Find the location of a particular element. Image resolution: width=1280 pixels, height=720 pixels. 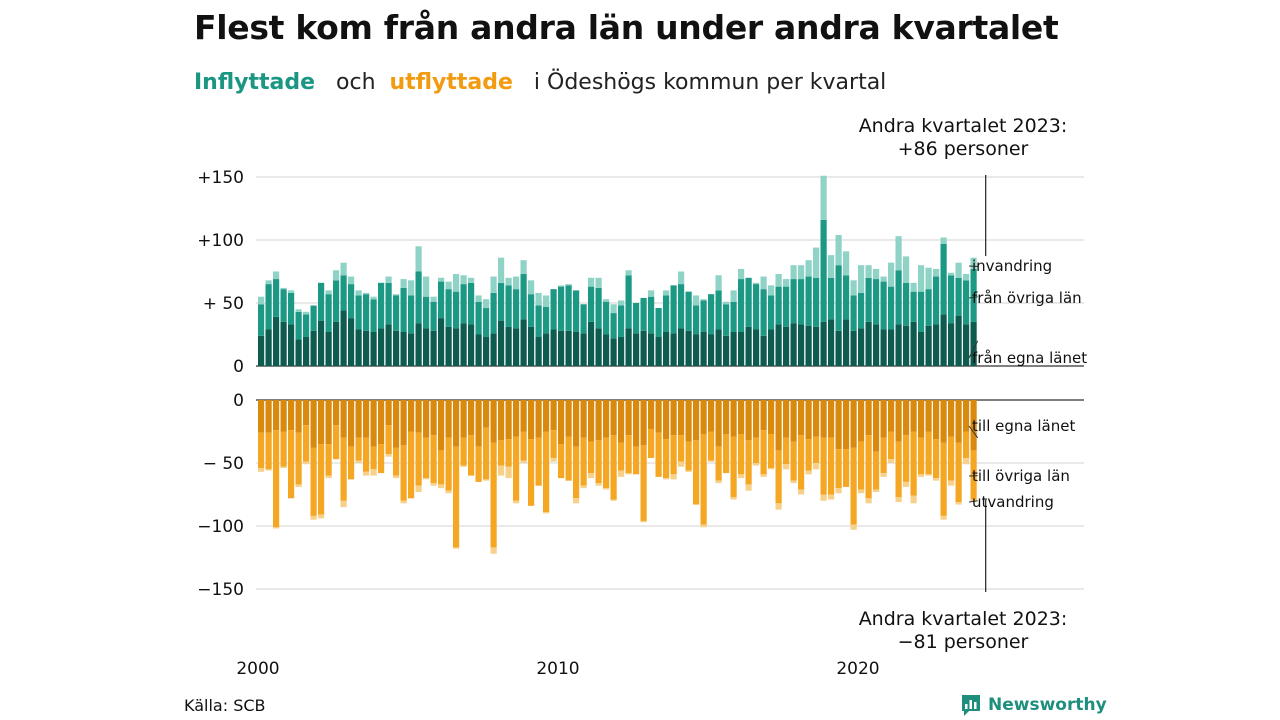

y-tick-label: +100 is located at coordinates (220, 241).